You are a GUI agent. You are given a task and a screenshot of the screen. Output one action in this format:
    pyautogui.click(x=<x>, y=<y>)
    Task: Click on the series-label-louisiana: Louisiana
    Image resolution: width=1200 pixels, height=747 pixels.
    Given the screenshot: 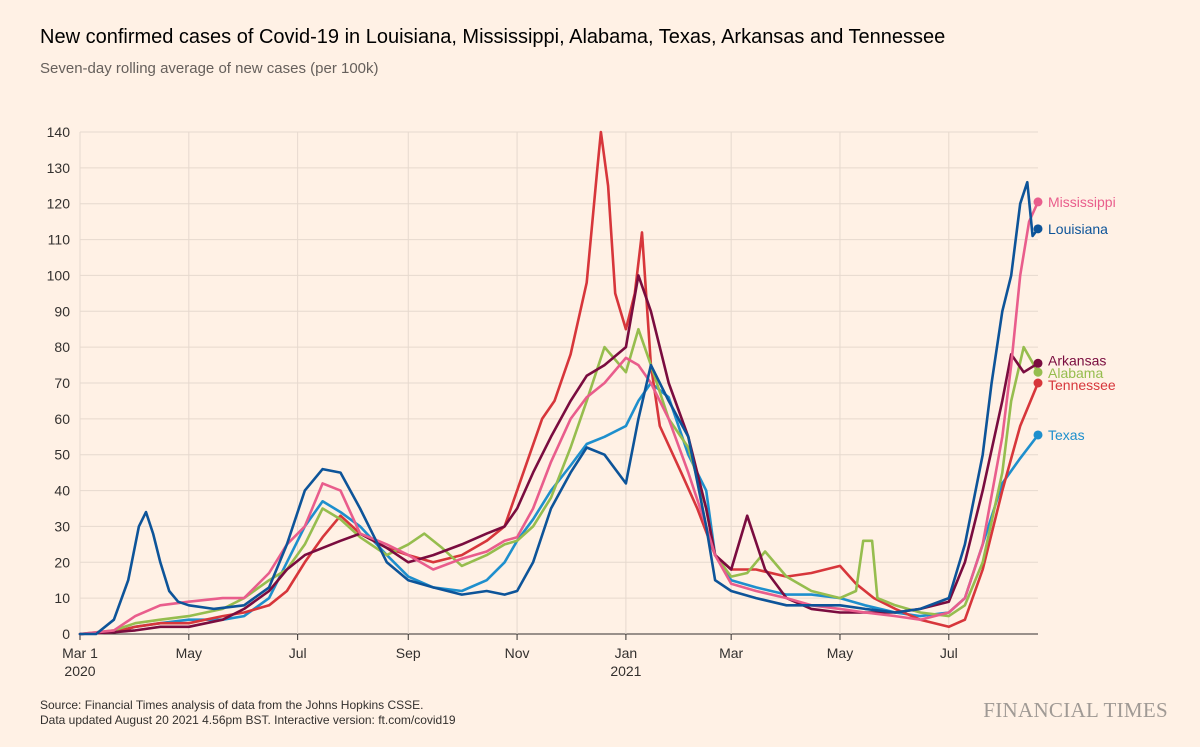 What is the action you would take?
    pyautogui.click(x=1078, y=229)
    